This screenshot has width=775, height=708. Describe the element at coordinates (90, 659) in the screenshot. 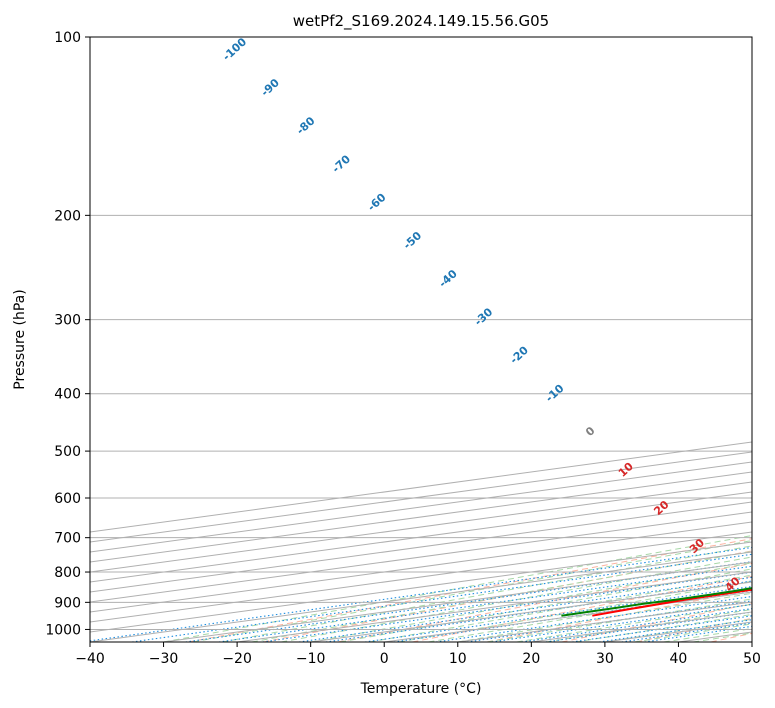

I see `x-tick-label: −40` at that location.